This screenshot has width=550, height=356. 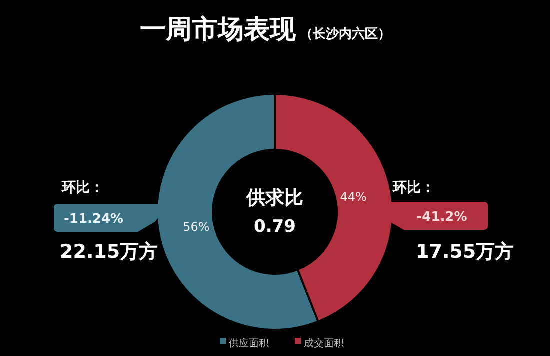 What do you see at coordinates (353, 197) in the screenshot?
I see `data-label: 44%` at bounding box center [353, 197].